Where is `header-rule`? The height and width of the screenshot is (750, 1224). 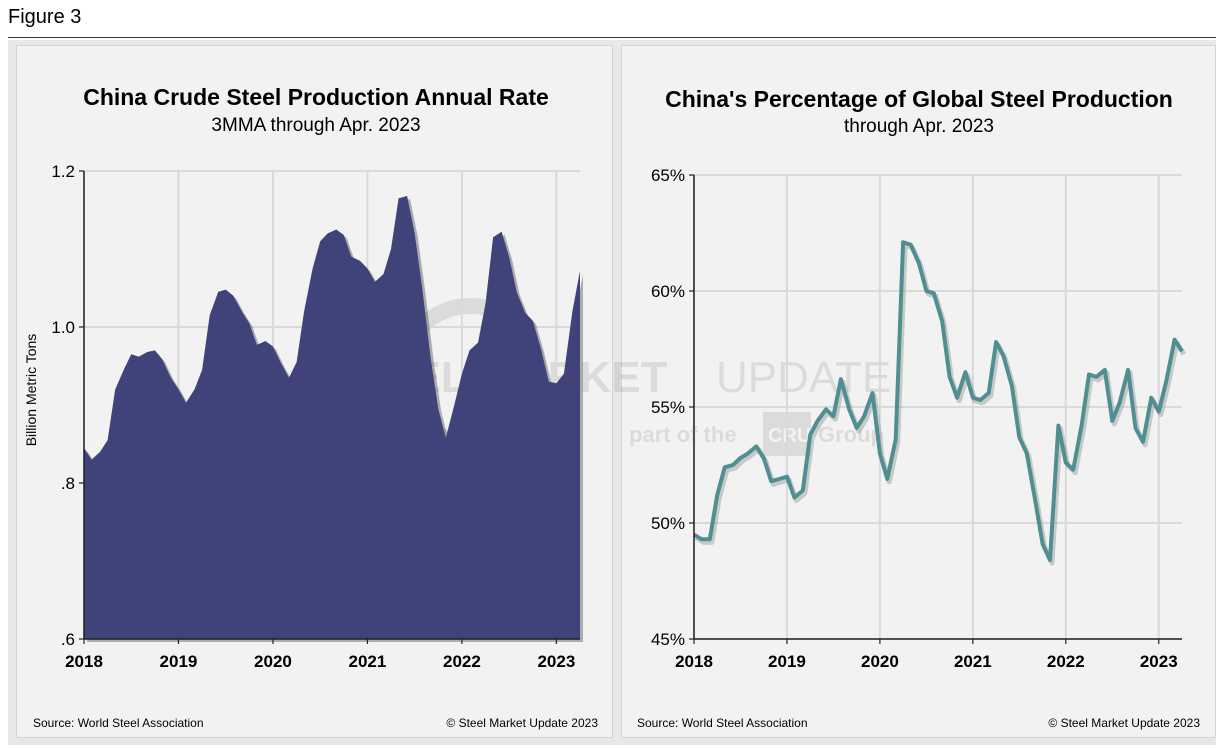
header-rule is located at coordinates (612, 37).